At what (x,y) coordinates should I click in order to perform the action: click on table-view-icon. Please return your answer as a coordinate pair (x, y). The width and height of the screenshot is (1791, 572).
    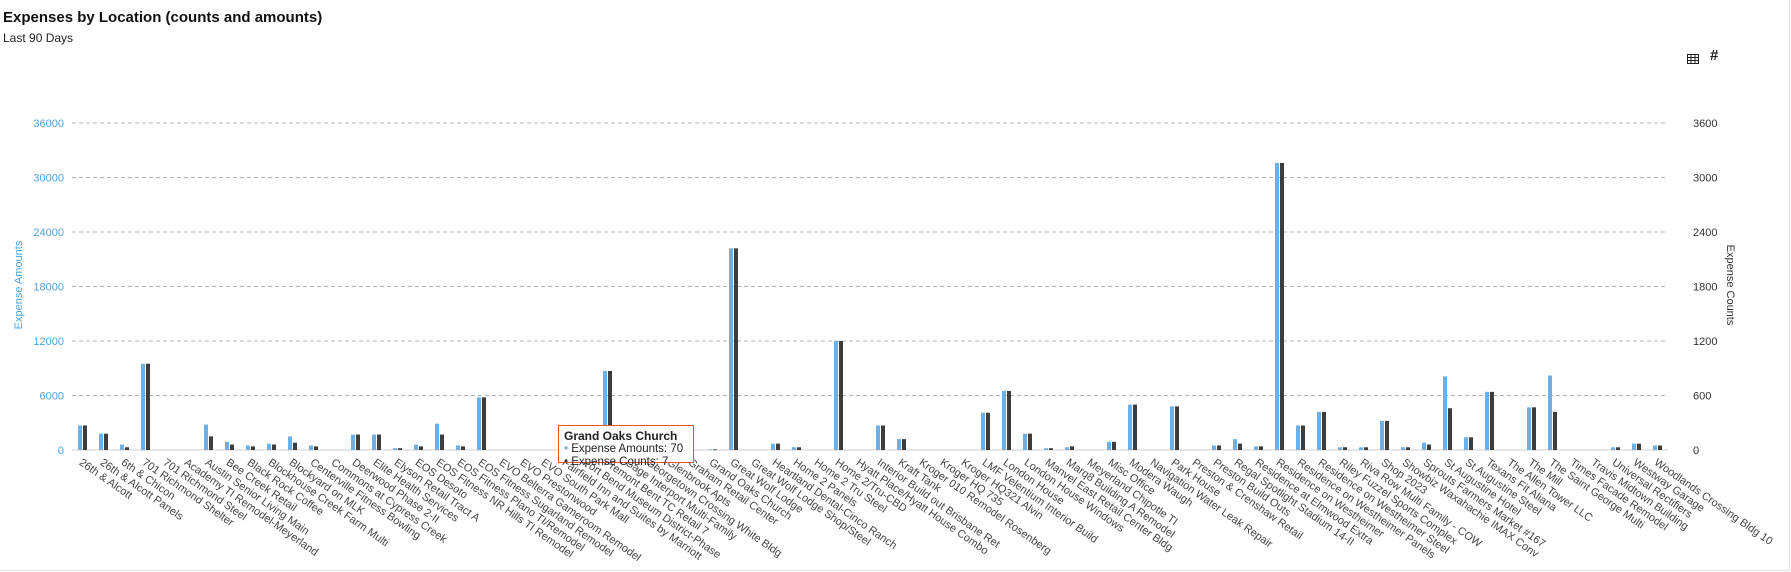
    Looking at the image, I should click on (1693, 59).